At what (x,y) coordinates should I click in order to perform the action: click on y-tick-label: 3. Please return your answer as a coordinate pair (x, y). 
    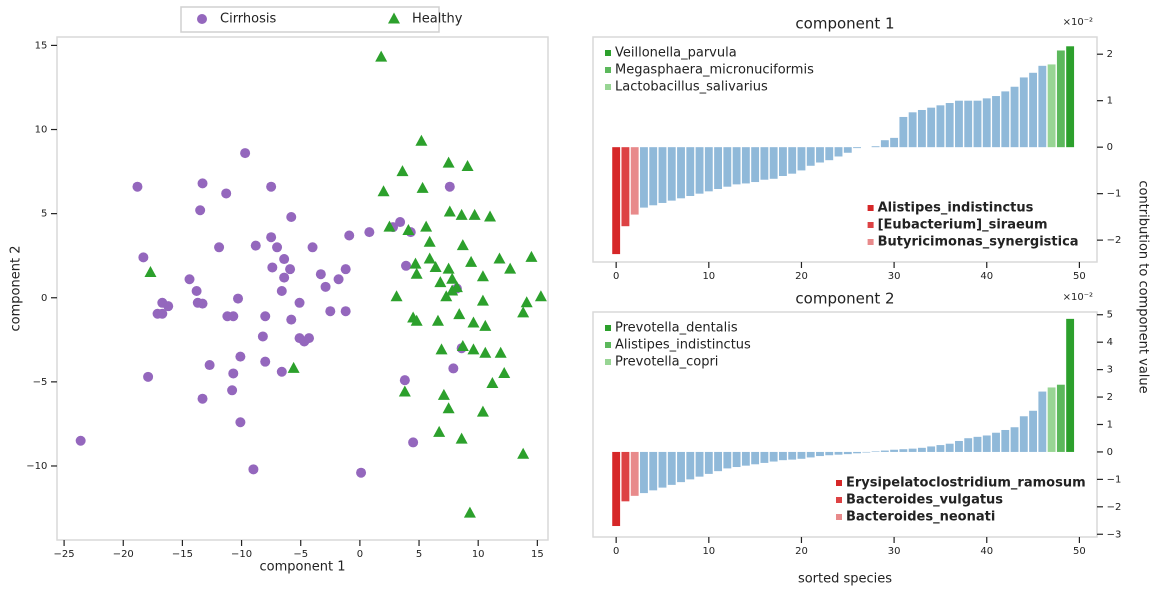
    Looking at the image, I should click on (1110, 370).